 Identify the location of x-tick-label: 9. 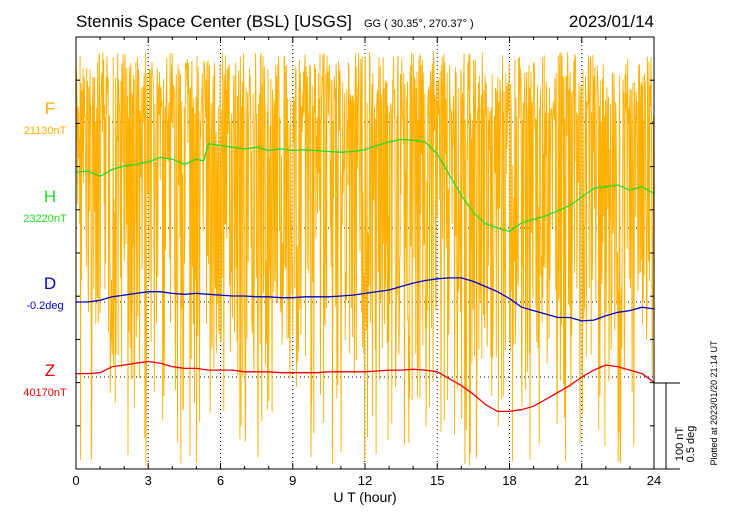
(292, 480).